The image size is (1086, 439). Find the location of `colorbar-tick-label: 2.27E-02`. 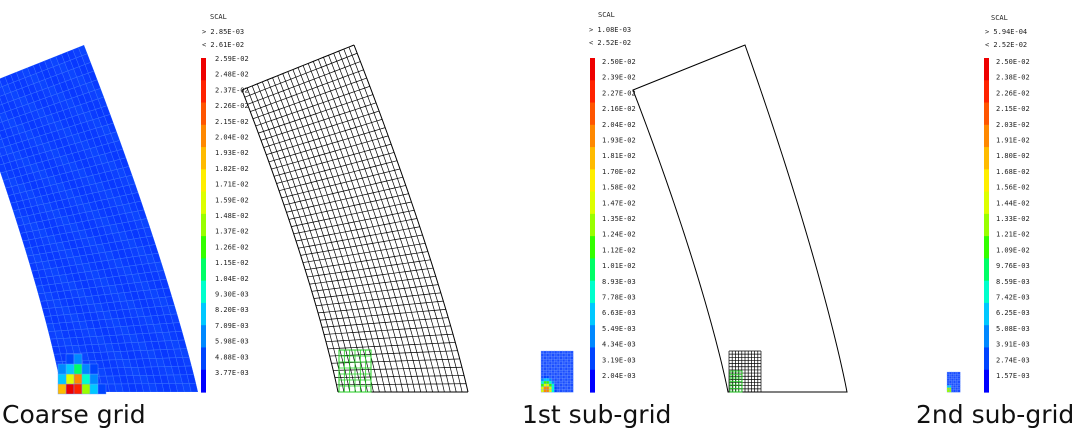

colorbar-tick-label: 2.27E-02 is located at coordinates (619, 93).